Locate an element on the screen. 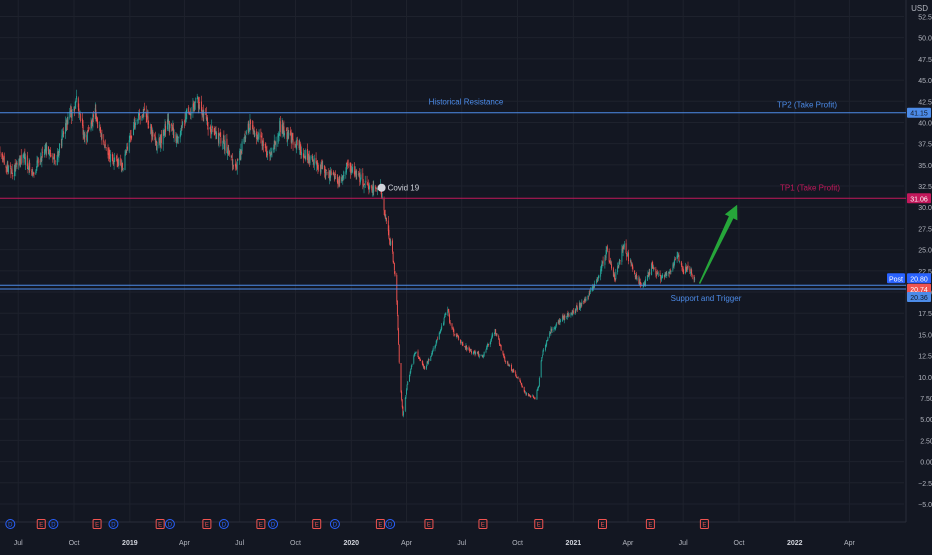 This screenshot has height=555, width=932. price-tick-label: 10.00 is located at coordinates (925, 378).